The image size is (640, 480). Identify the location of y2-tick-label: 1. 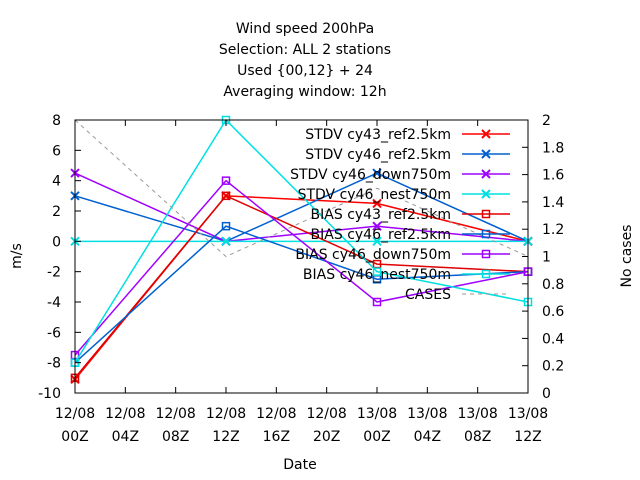
(546, 258).